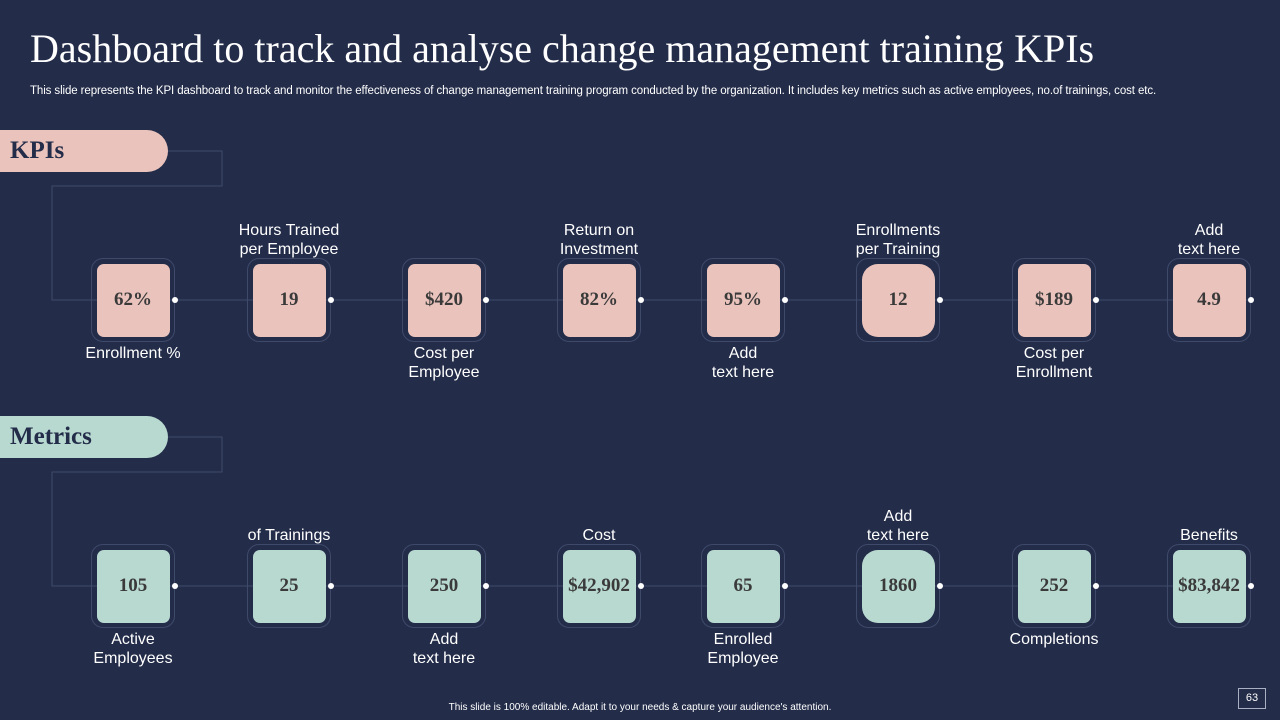 This screenshot has width=1280, height=720. Describe the element at coordinates (444, 586) in the screenshot. I see `metric-card-value: 250` at that location.